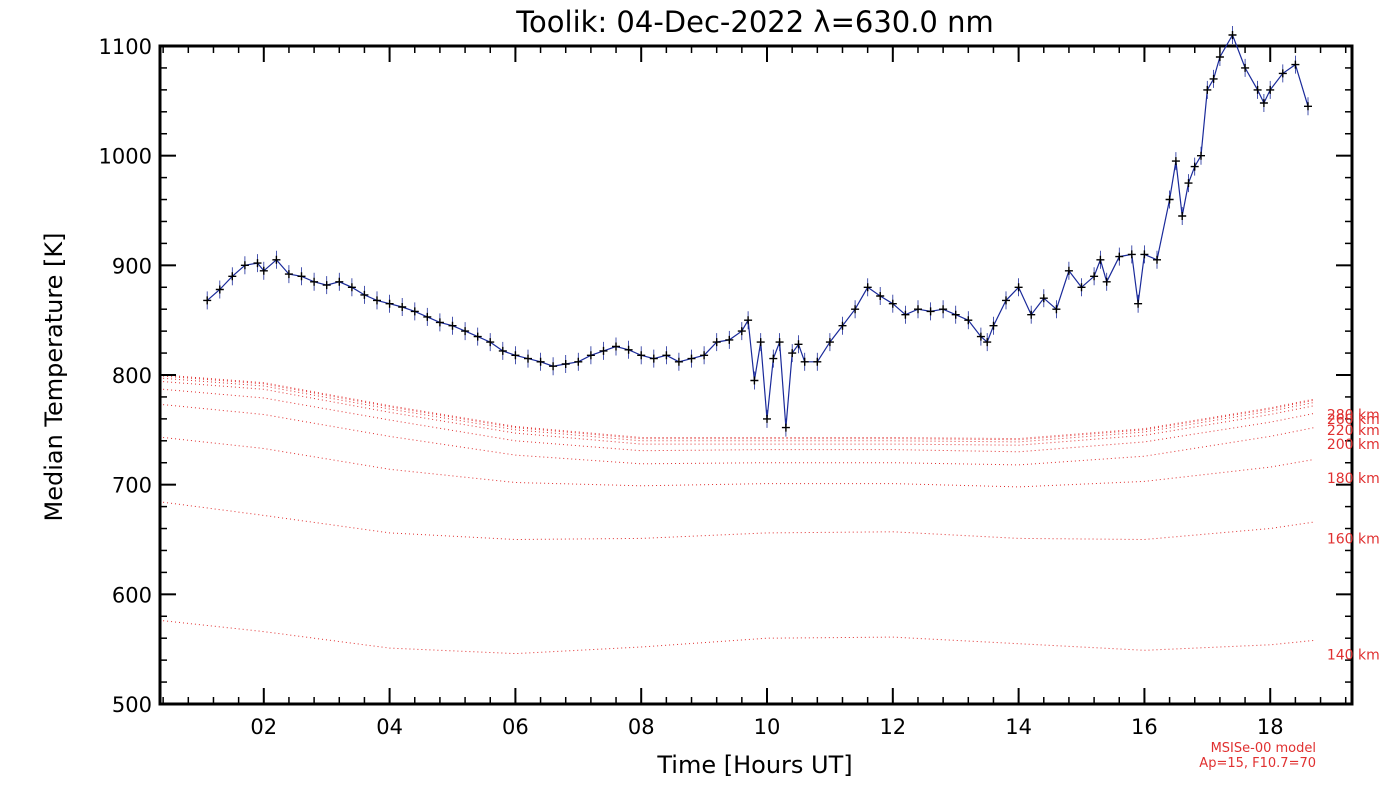 The height and width of the screenshot is (800, 1400). I want to click on y-tick-label: 1000, so click(125, 157).